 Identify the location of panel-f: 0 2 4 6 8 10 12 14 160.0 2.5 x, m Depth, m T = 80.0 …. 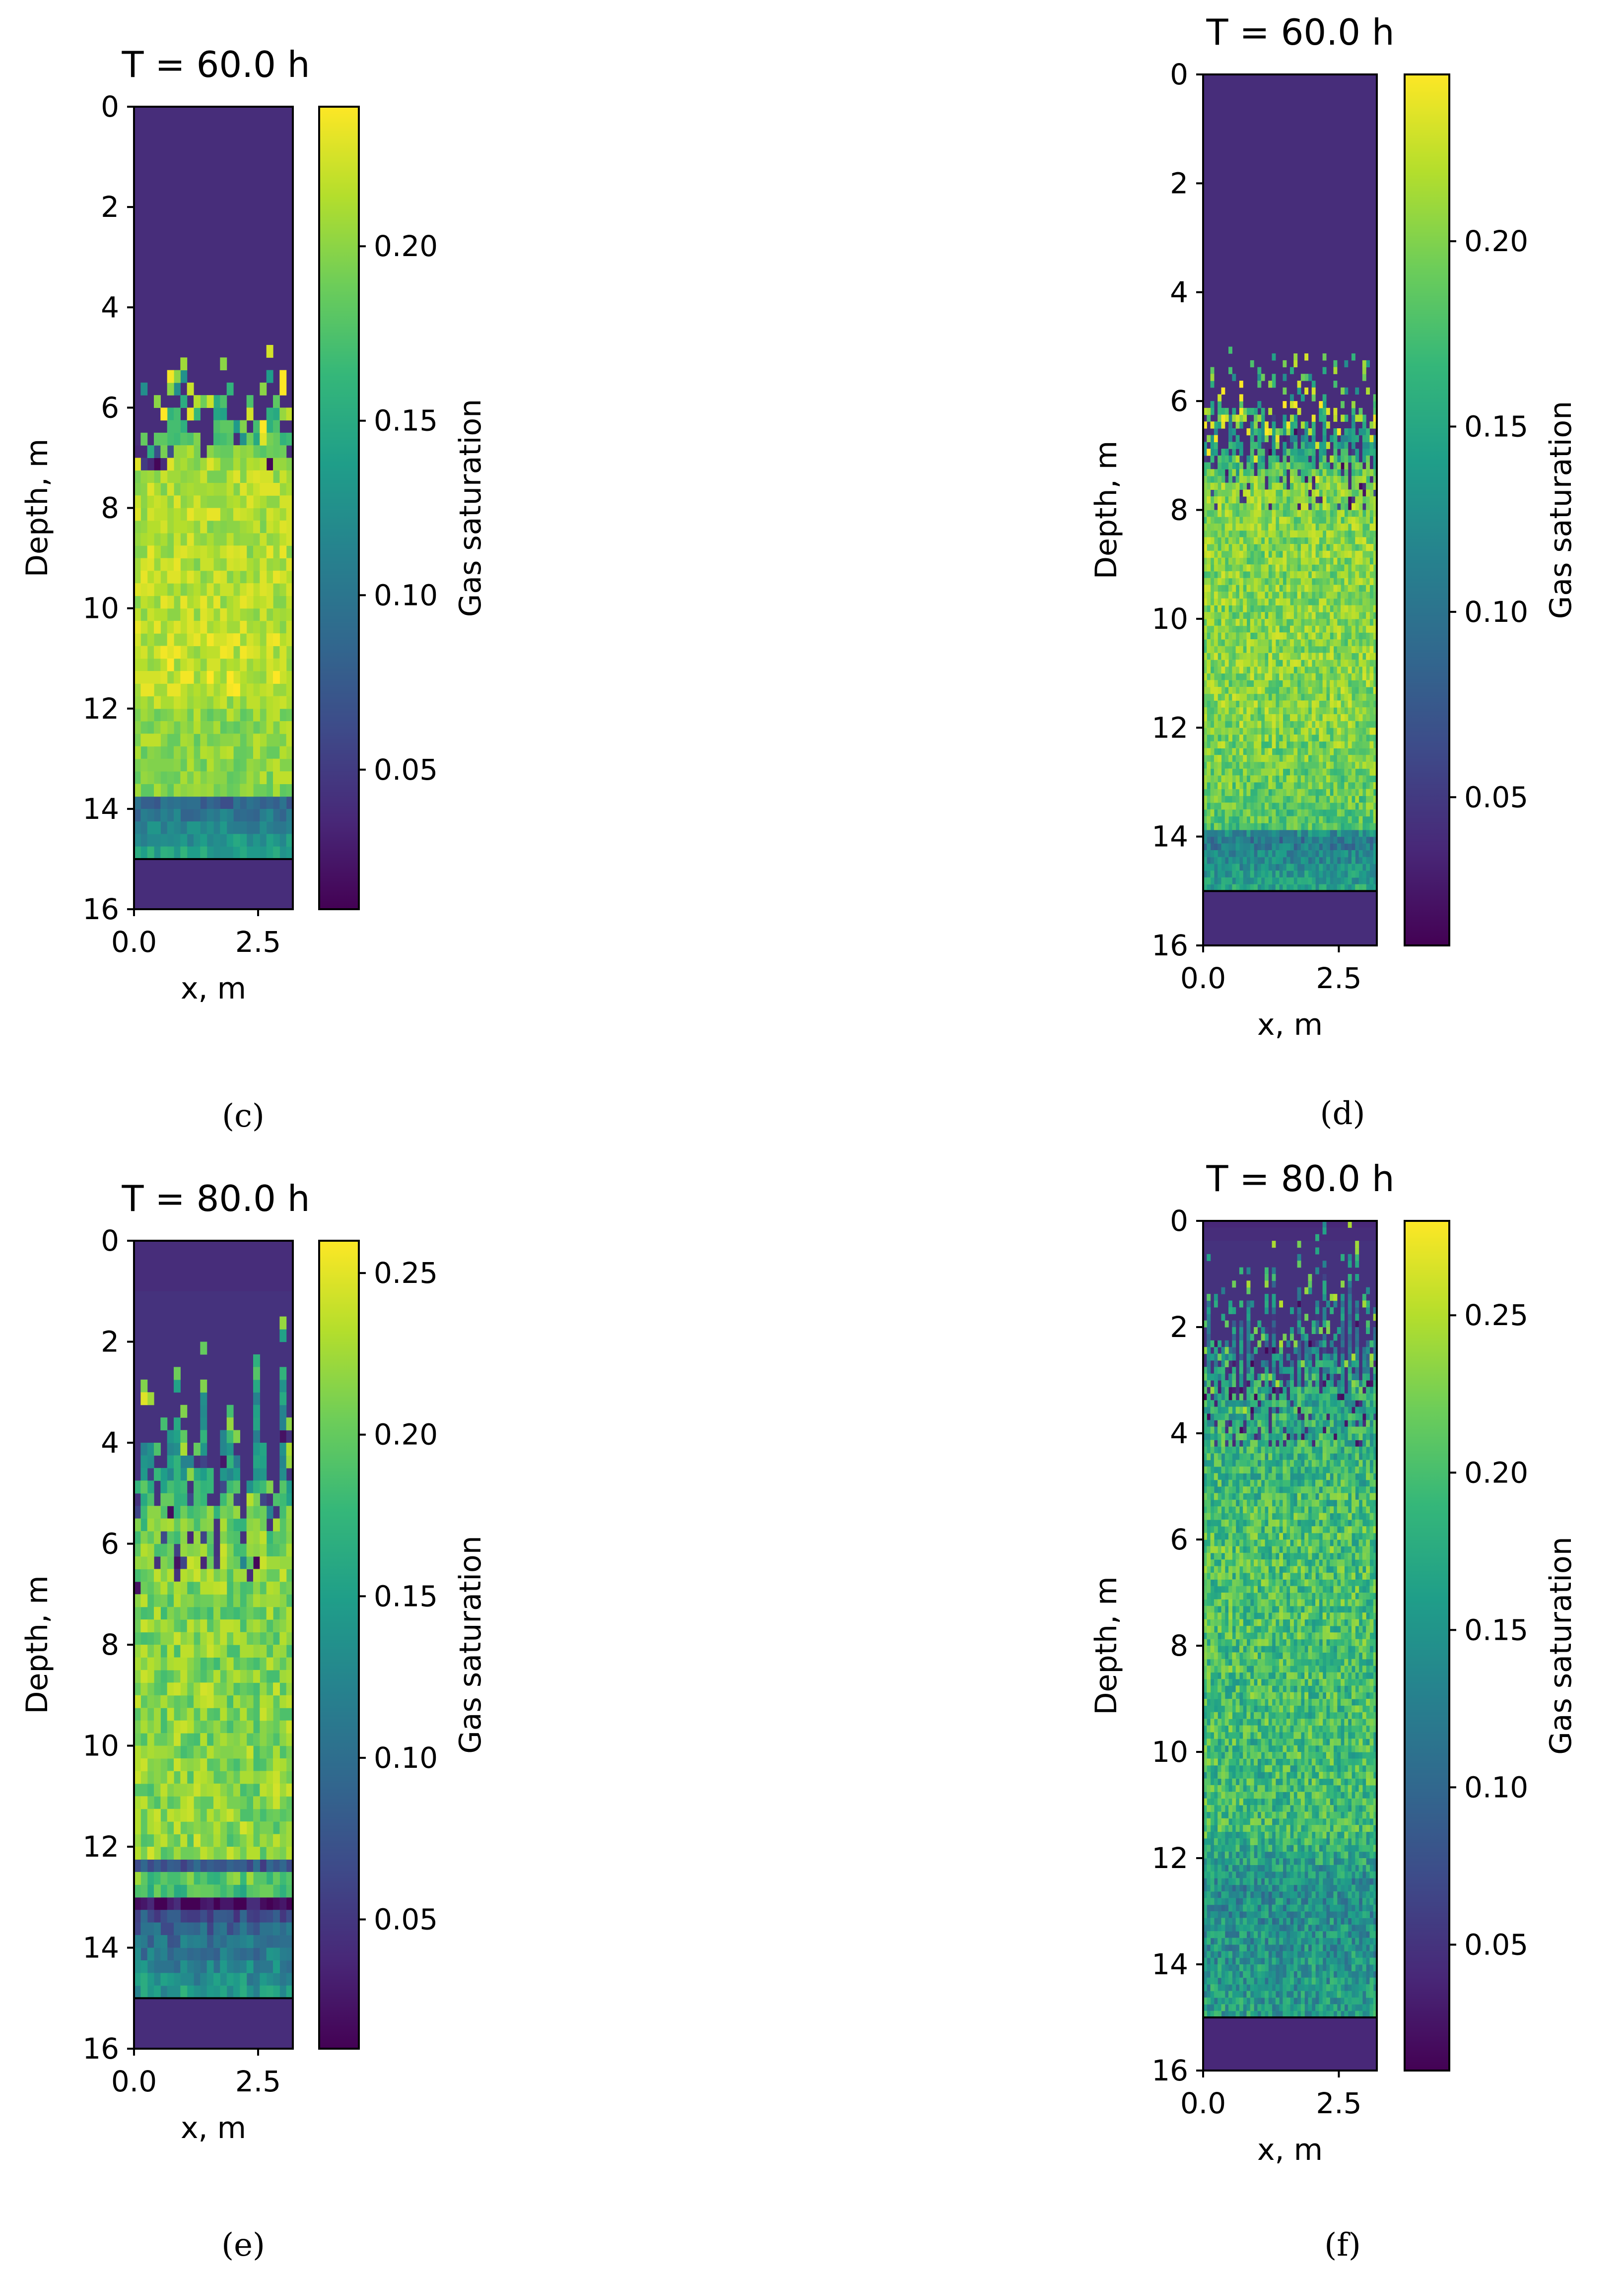
(1333, 1711).